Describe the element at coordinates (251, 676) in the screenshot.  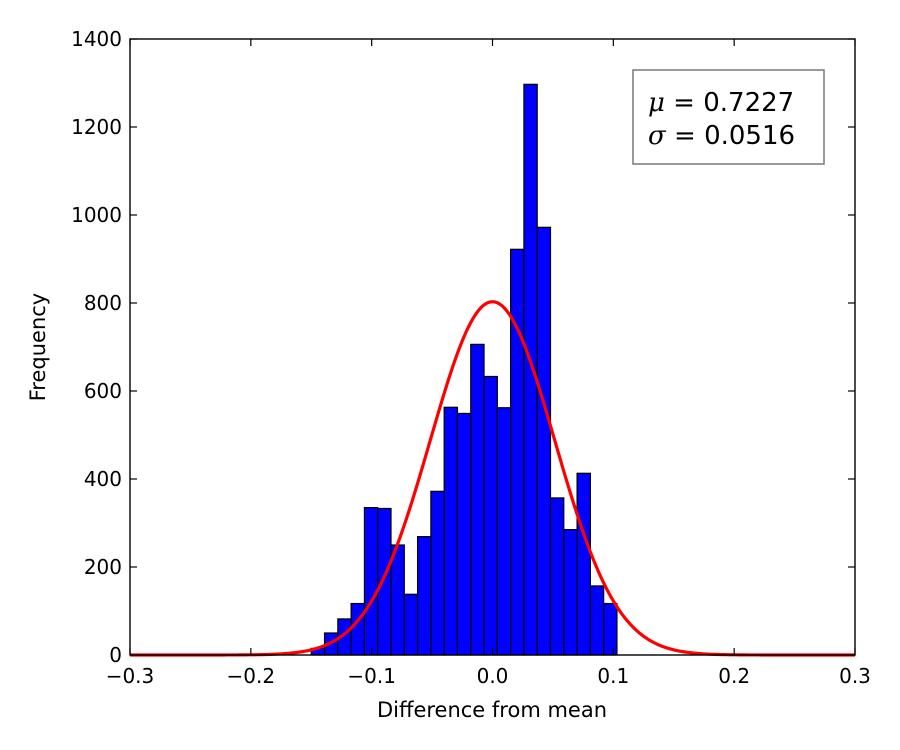
I see `x-tick-label: −0.2` at that location.